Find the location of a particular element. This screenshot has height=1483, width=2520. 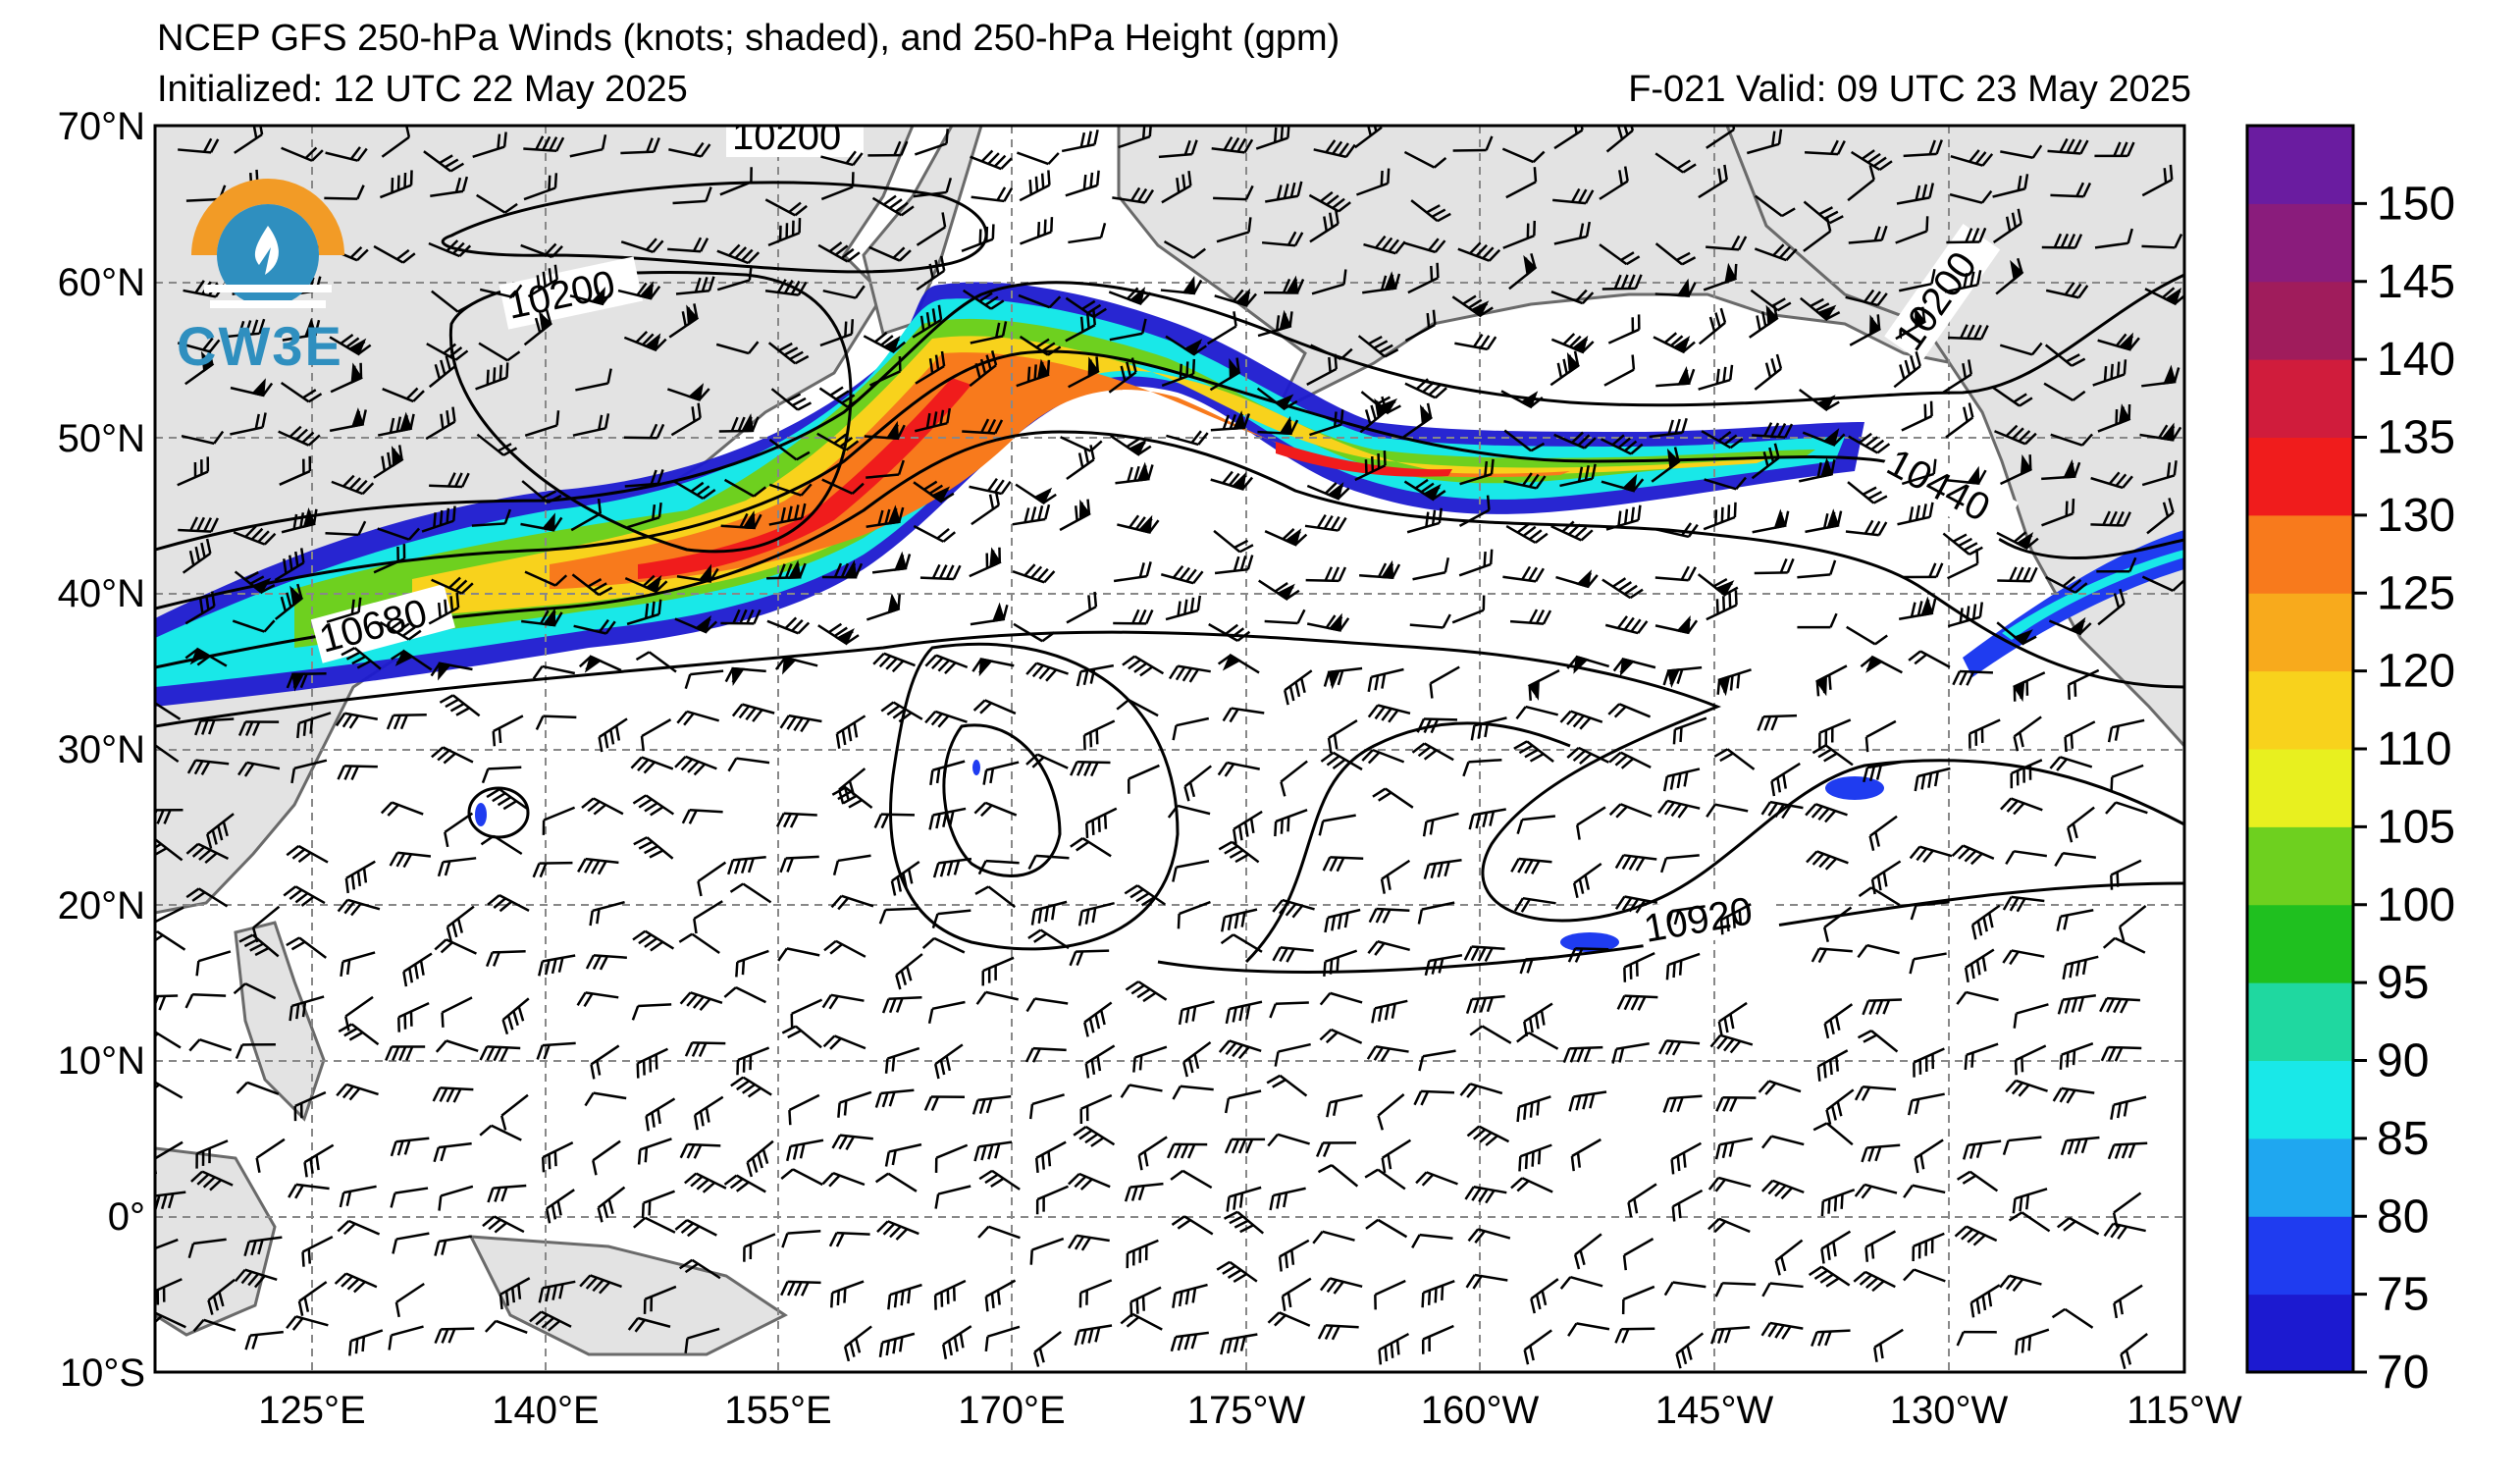

jet-spot-central is located at coordinates (976, 767).